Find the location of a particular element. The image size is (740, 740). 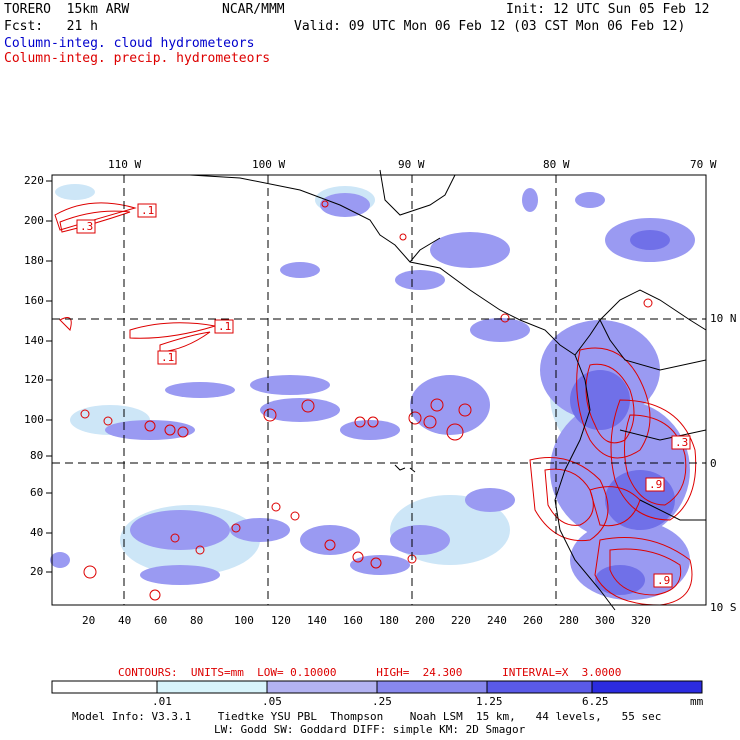

lat-label-10n: 10 N is located at coordinates (723, 318).